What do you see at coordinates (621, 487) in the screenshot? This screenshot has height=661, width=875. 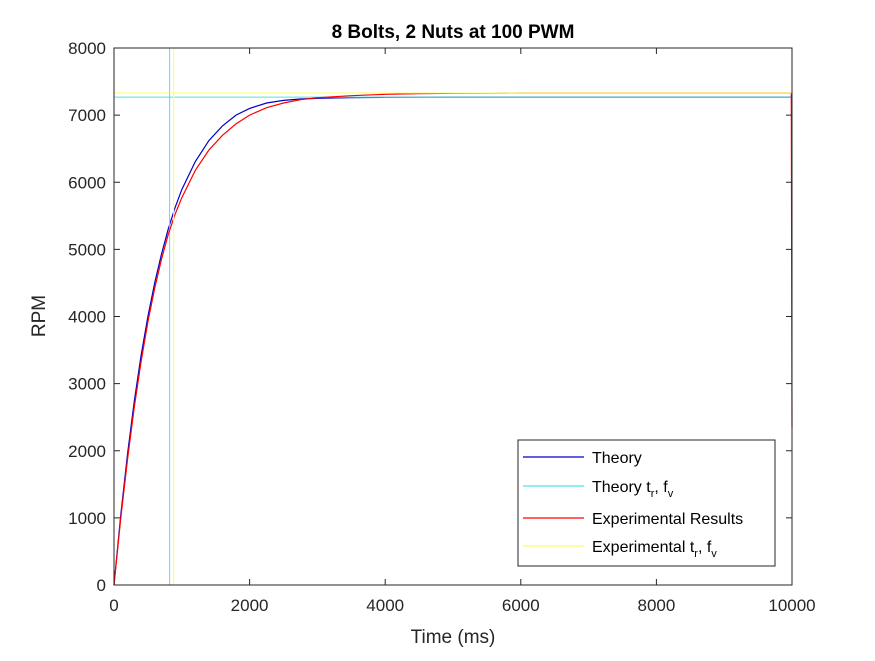 I see `legend-label-text: Theory t` at bounding box center [621, 487].